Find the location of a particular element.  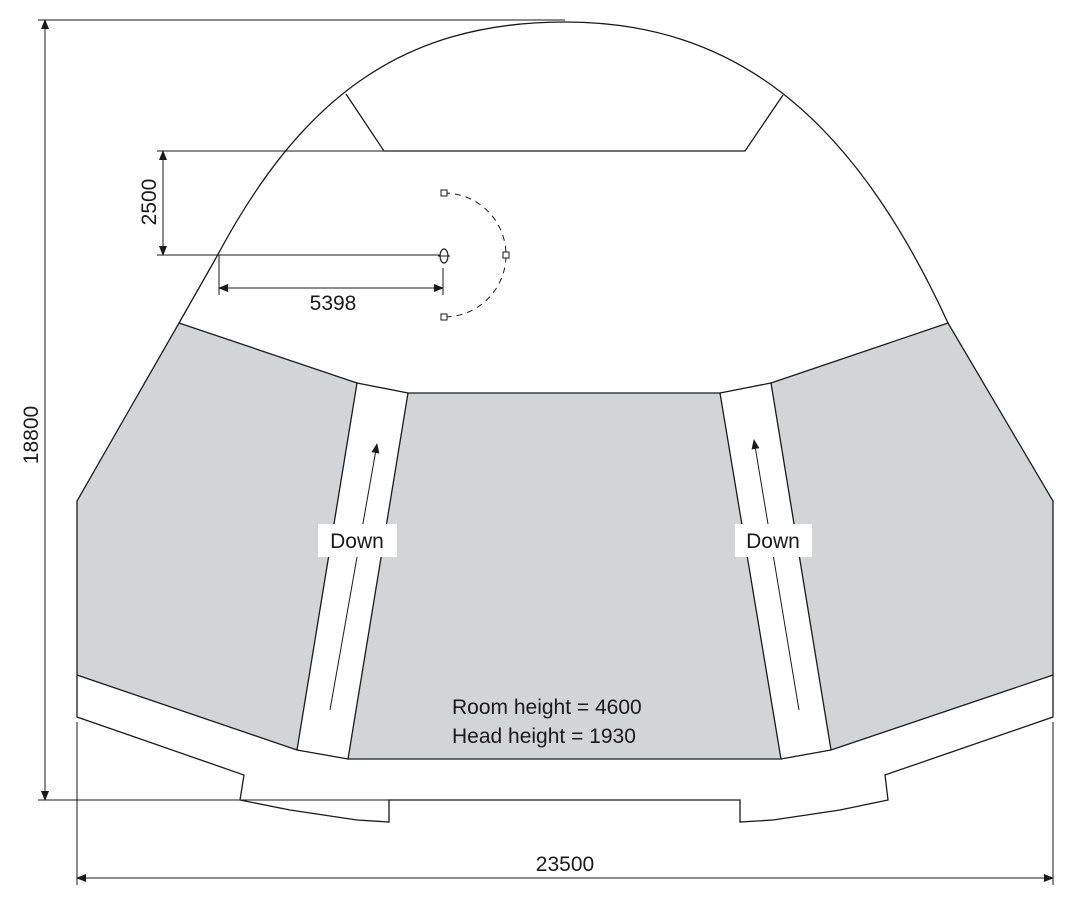

aisle-right-arrow is located at coordinates (775, 575).